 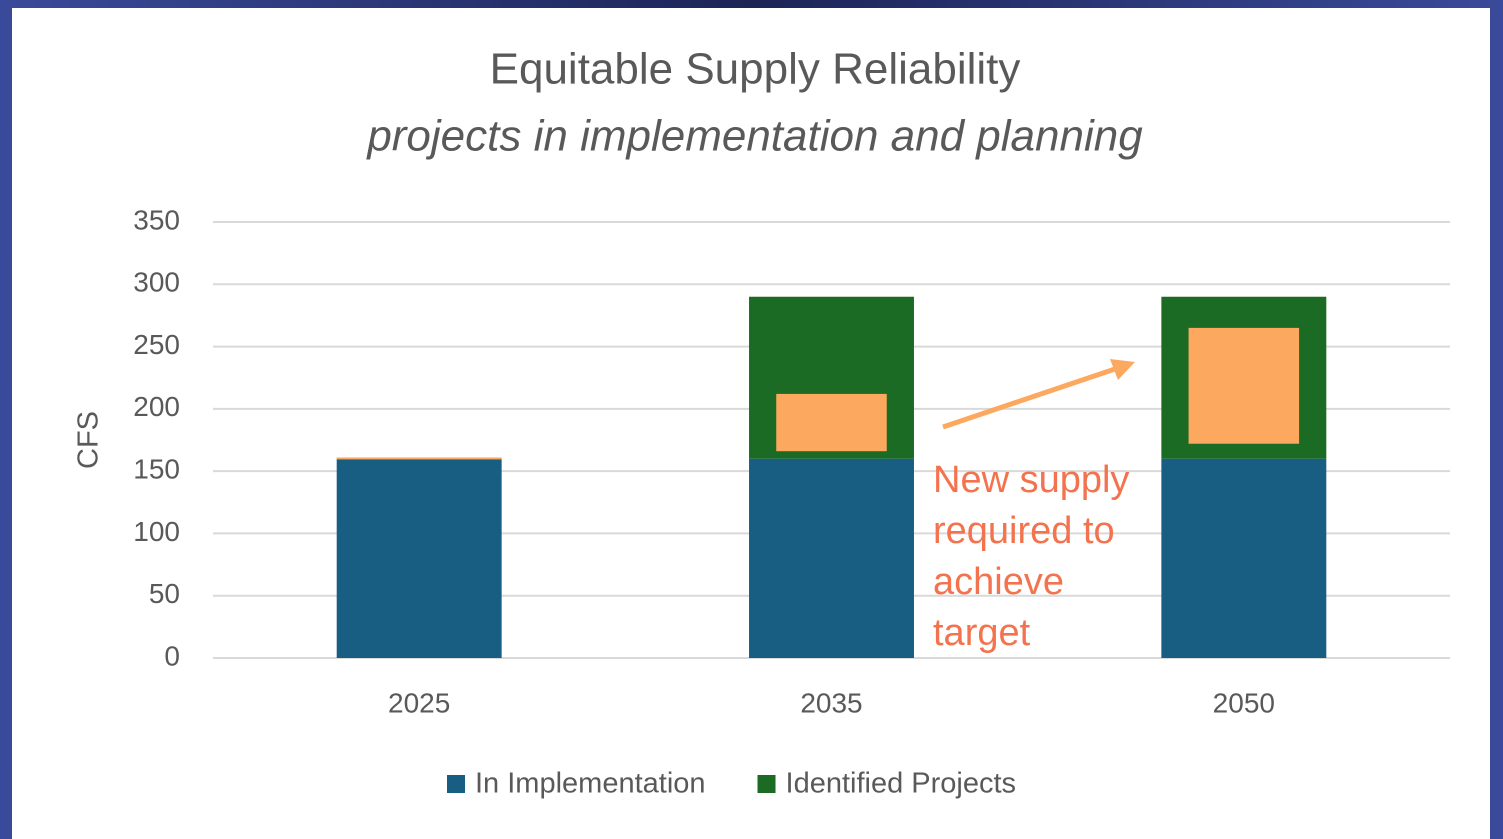 What do you see at coordinates (156, 469) in the screenshot?
I see `y-tick-label: 150` at bounding box center [156, 469].